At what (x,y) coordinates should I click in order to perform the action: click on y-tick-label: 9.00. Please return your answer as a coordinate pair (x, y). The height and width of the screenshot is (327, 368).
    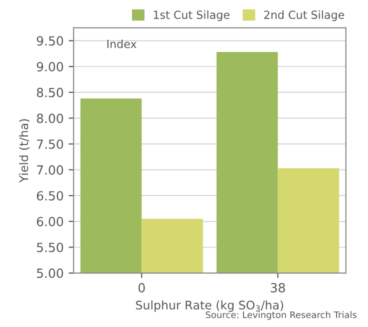
    Looking at the image, I should click on (50, 67).